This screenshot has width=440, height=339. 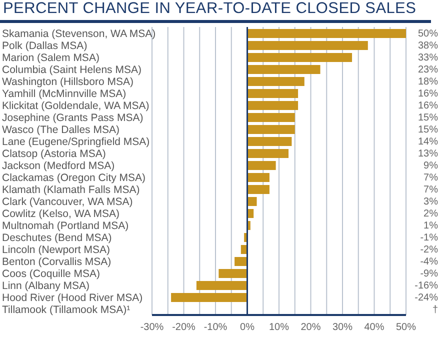 I want to click on y-tick-label: Linn (Albany MSA), so click(x=46, y=286).